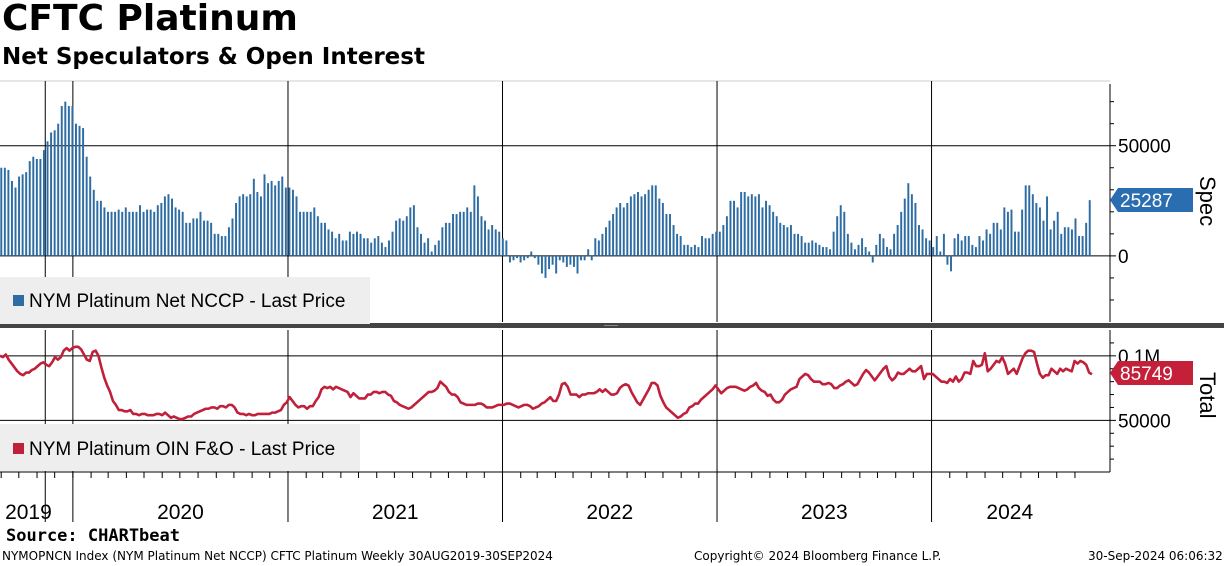 The height and width of the screenshot is (566, 1224). What do you see at coordinates (1207, 201) in the screenshot?
I see `spec-axis-title: Spec` at bounding box center [1207, 201].